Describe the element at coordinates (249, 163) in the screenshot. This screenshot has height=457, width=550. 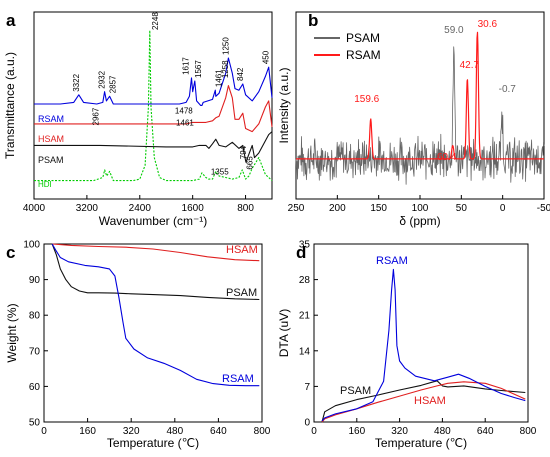
I see `peak-annotation: 665` at that location.